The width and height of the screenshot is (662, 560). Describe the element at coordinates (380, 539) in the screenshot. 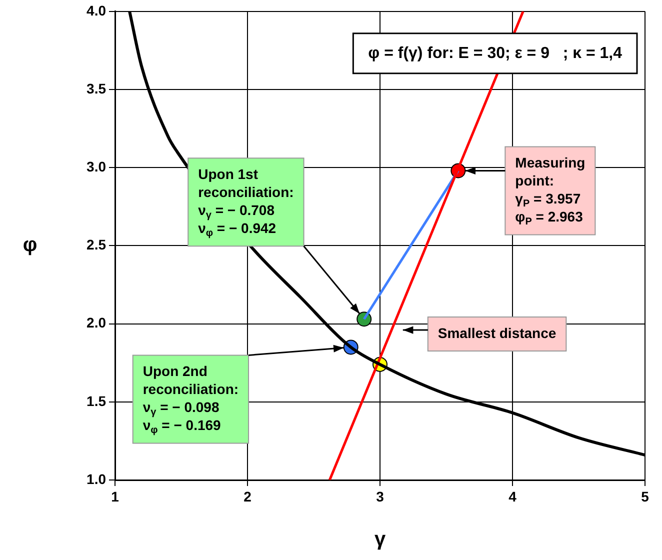

I see `x-axis-title: γ` at that location.